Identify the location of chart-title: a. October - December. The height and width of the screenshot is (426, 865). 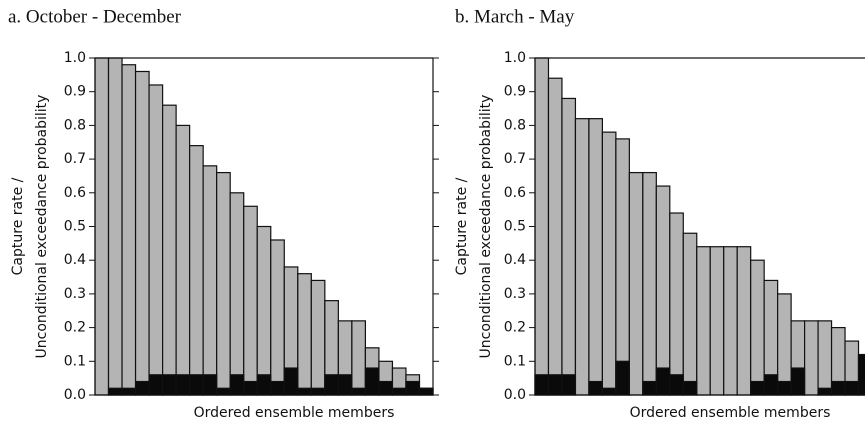
(95, 16).